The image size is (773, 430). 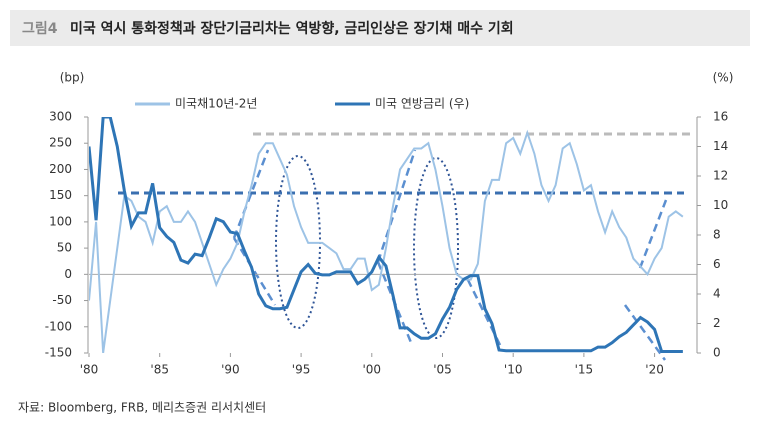 What do you see at coordinates (40, 29) in the screenshot?
I see `figure-label: 그림4` at bounding box center [40, 29].